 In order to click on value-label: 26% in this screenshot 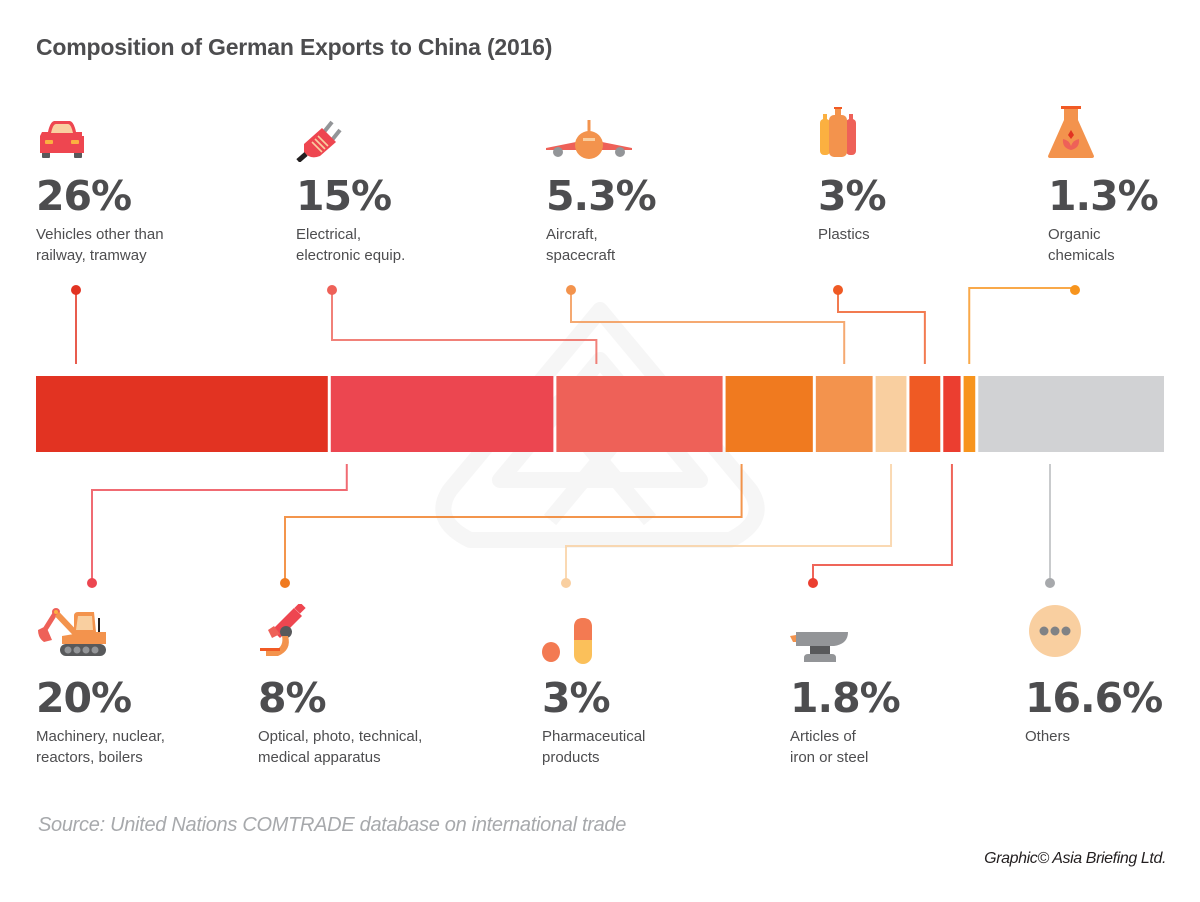, I will do `click(84, 196)`.